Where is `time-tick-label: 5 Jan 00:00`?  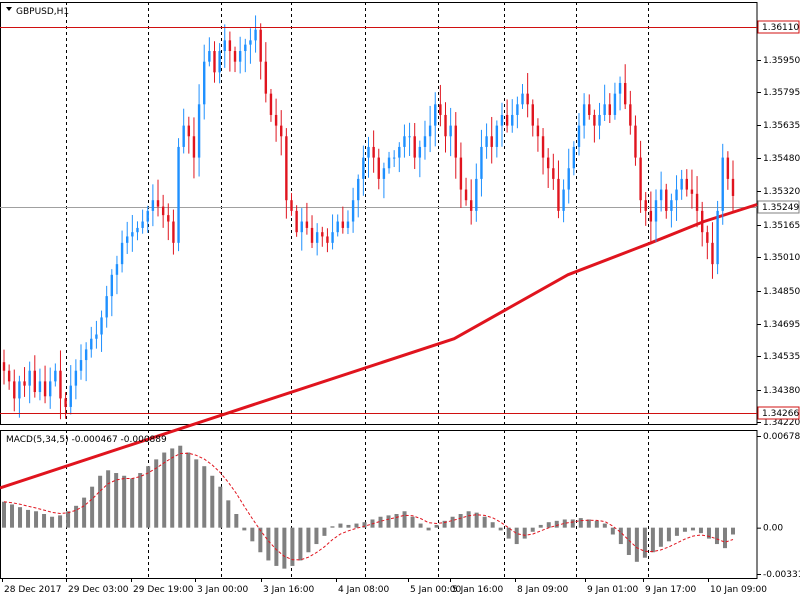 time-tick-label: 5 Jan 00:00 is located at coordinates (436, 590).